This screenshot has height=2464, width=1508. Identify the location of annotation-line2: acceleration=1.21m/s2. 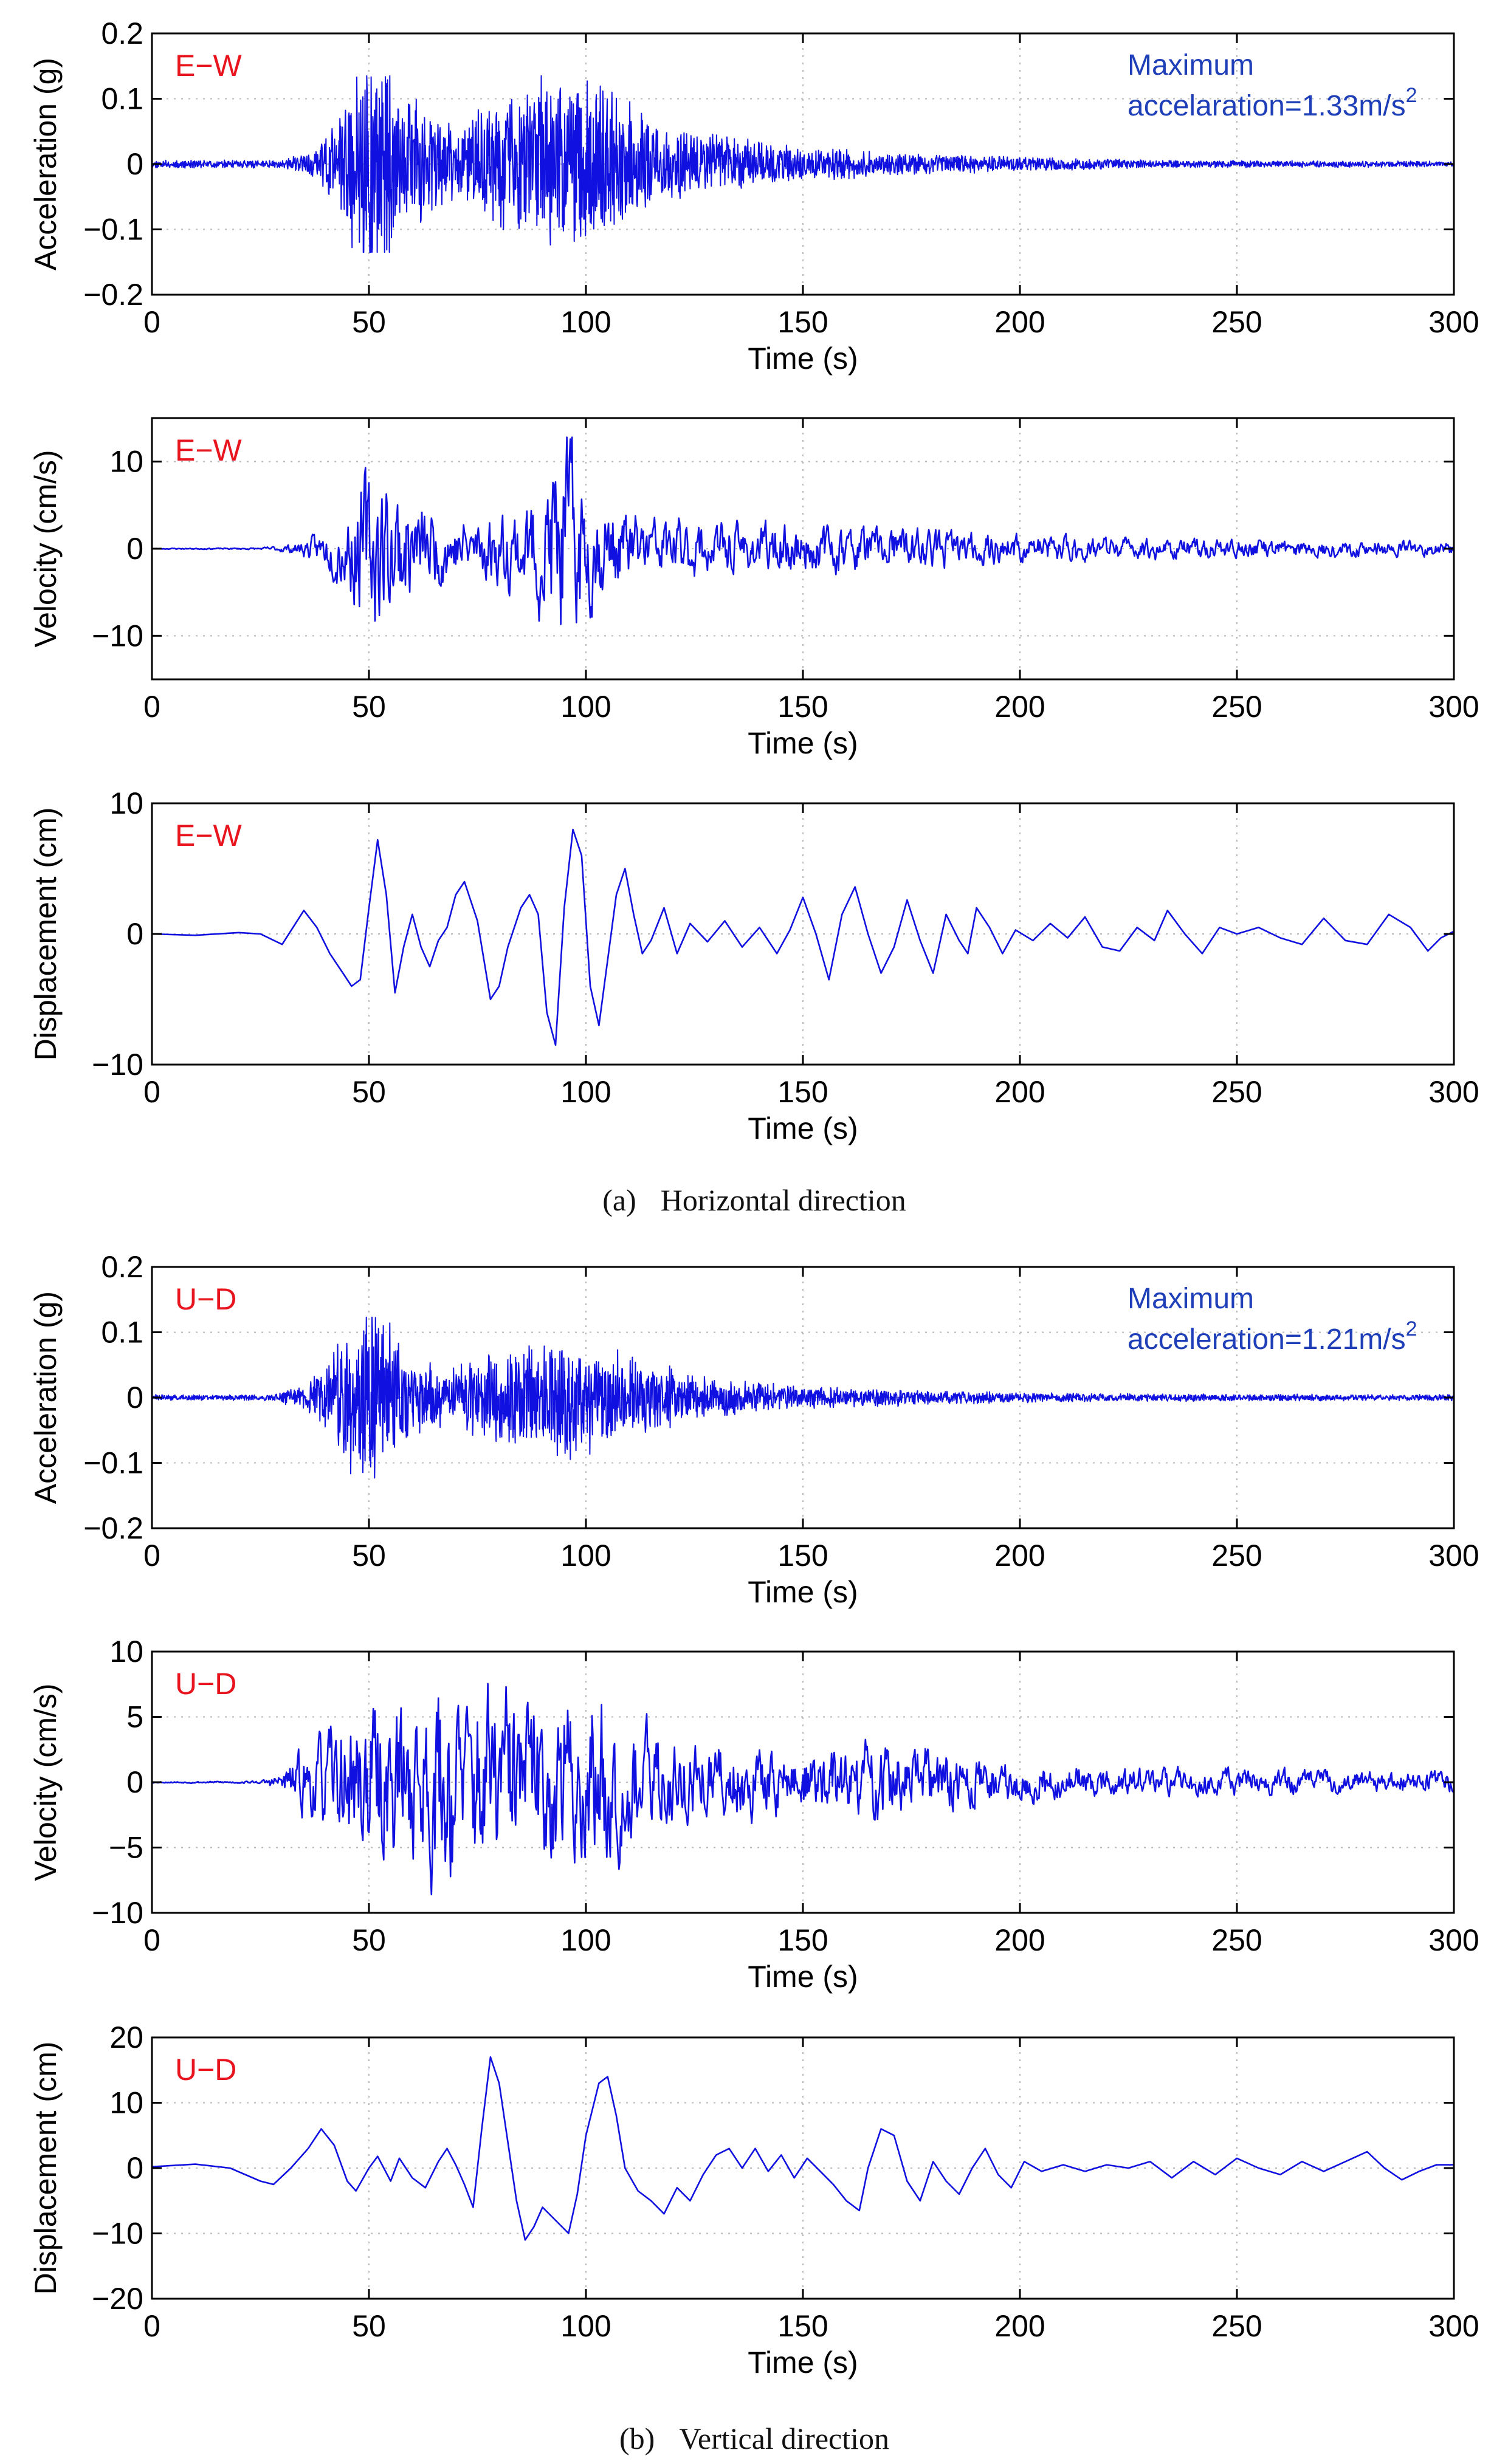
(1272, 1337).